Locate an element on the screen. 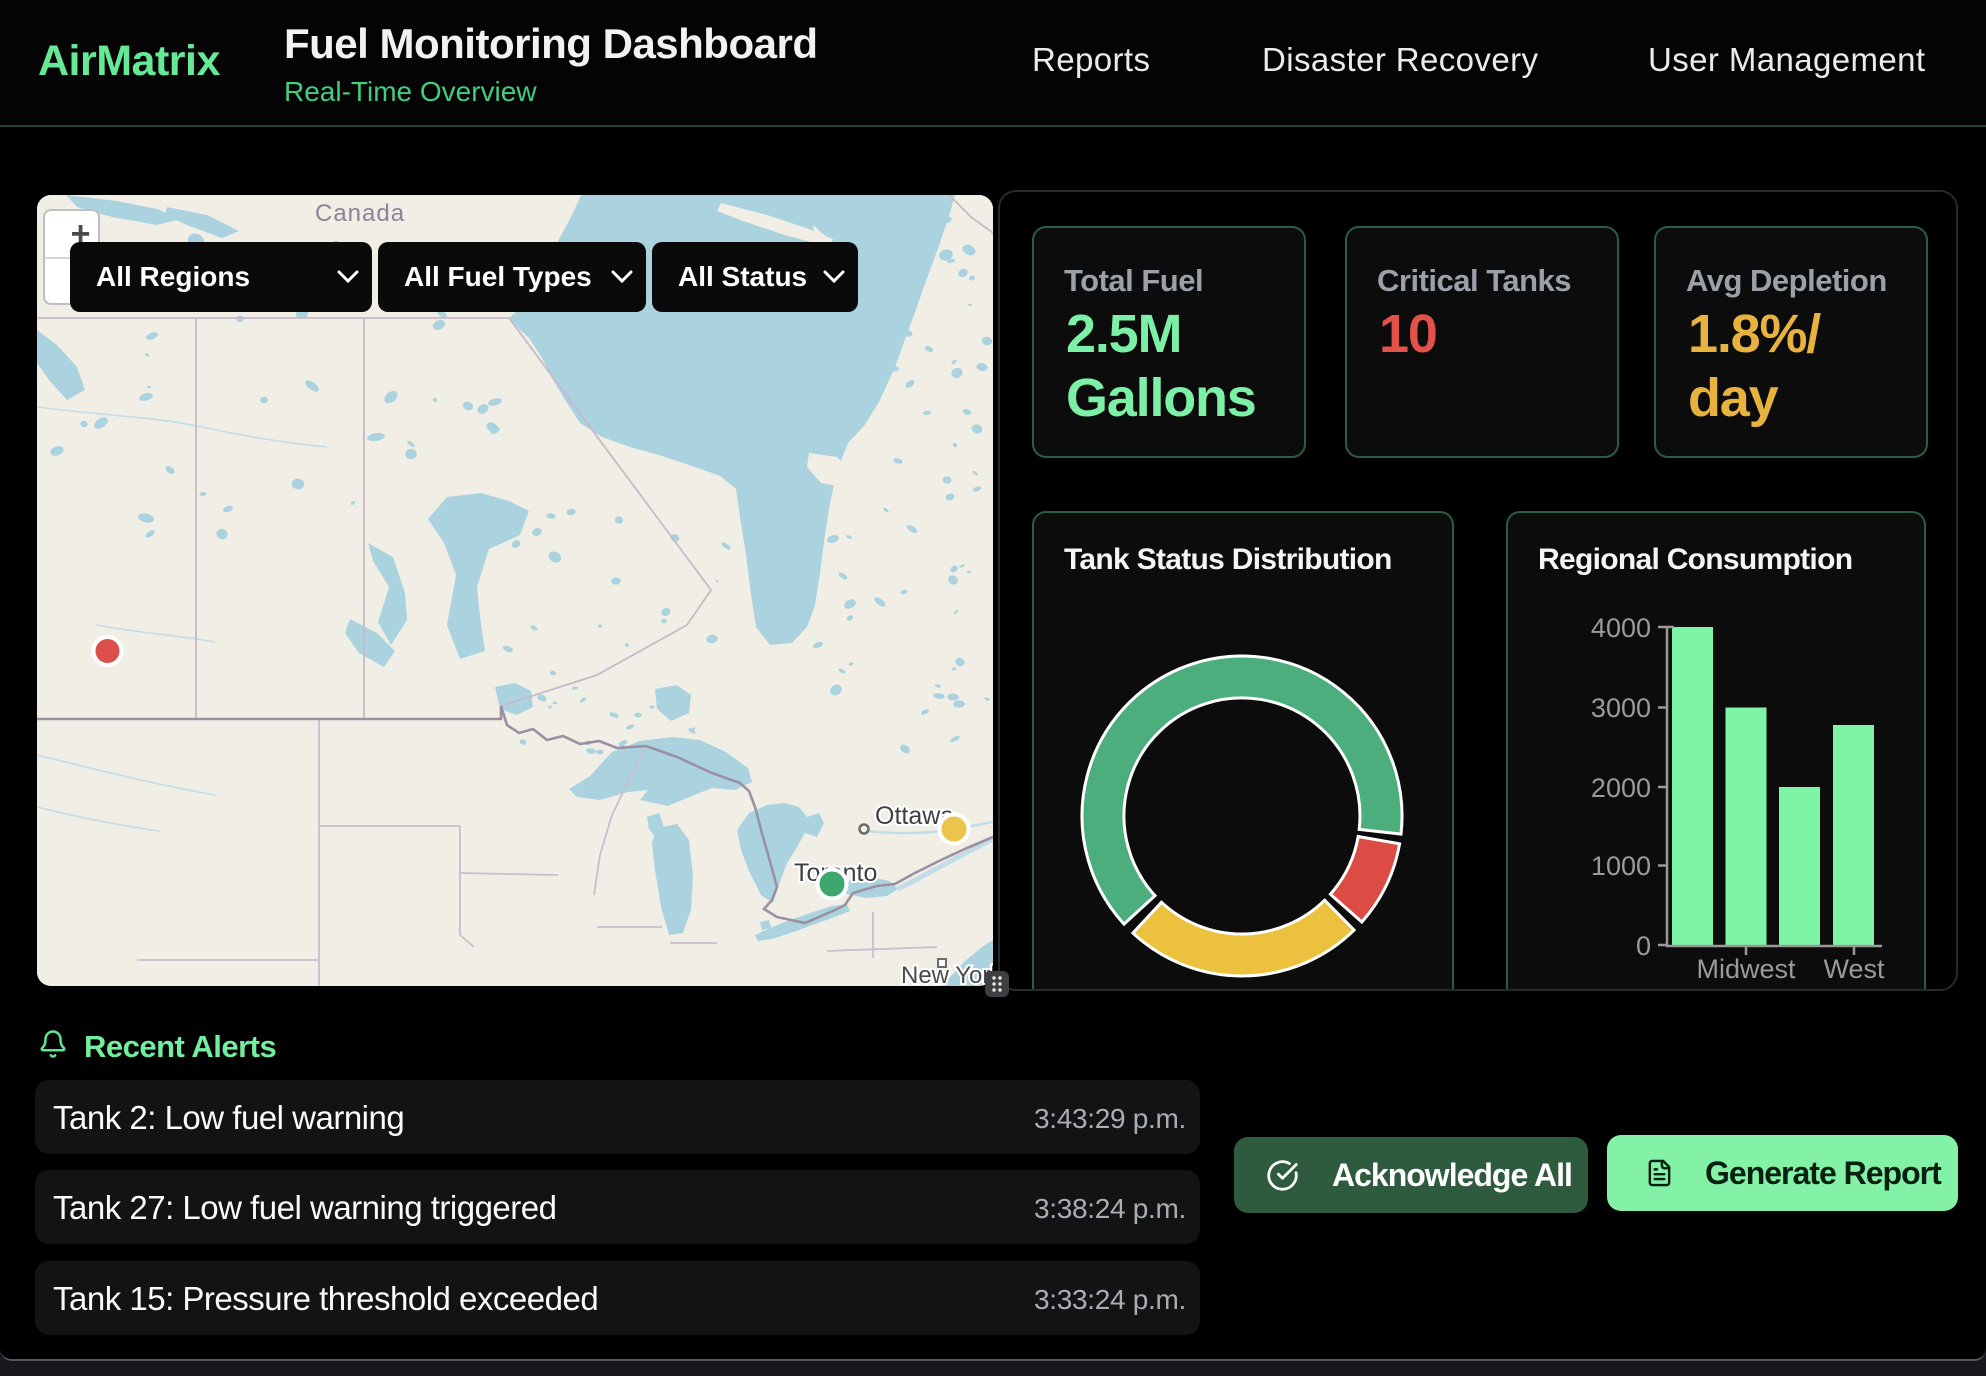  svg-text: 4000 is located at coordinates (1621, 628).